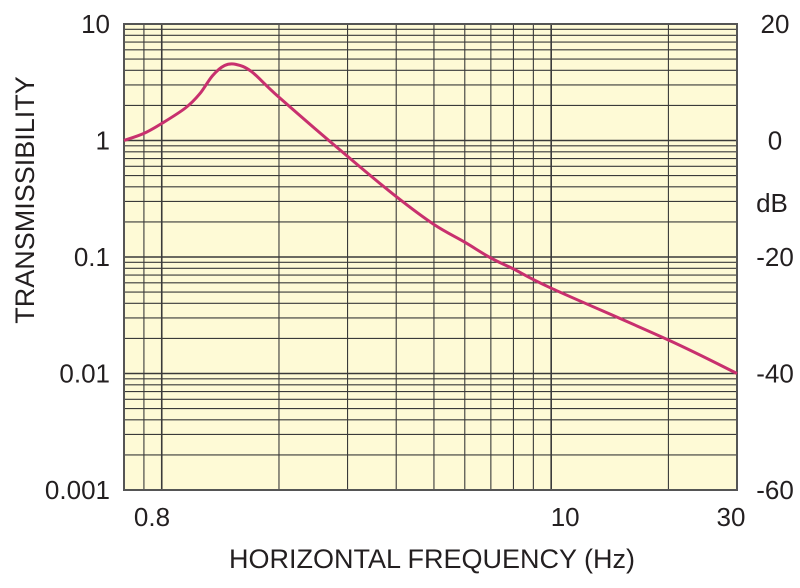 The image size is (800, 588). Describe the element at coordinates (775, 374) in the screenshot. I see `y2-tick-label: -40` at that location.